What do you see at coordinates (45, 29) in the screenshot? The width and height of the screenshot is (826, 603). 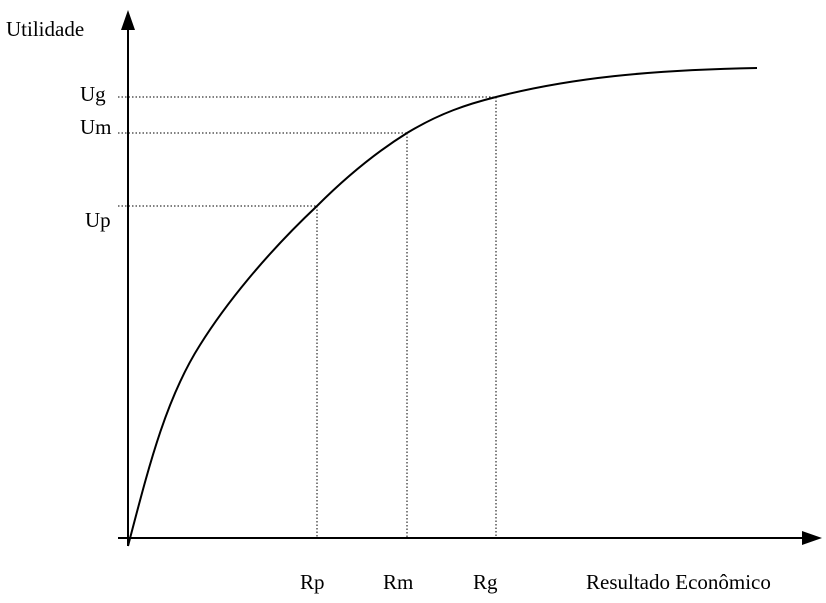 I see `y-axis-label: Utilidade` at bounding box center [45, 29].